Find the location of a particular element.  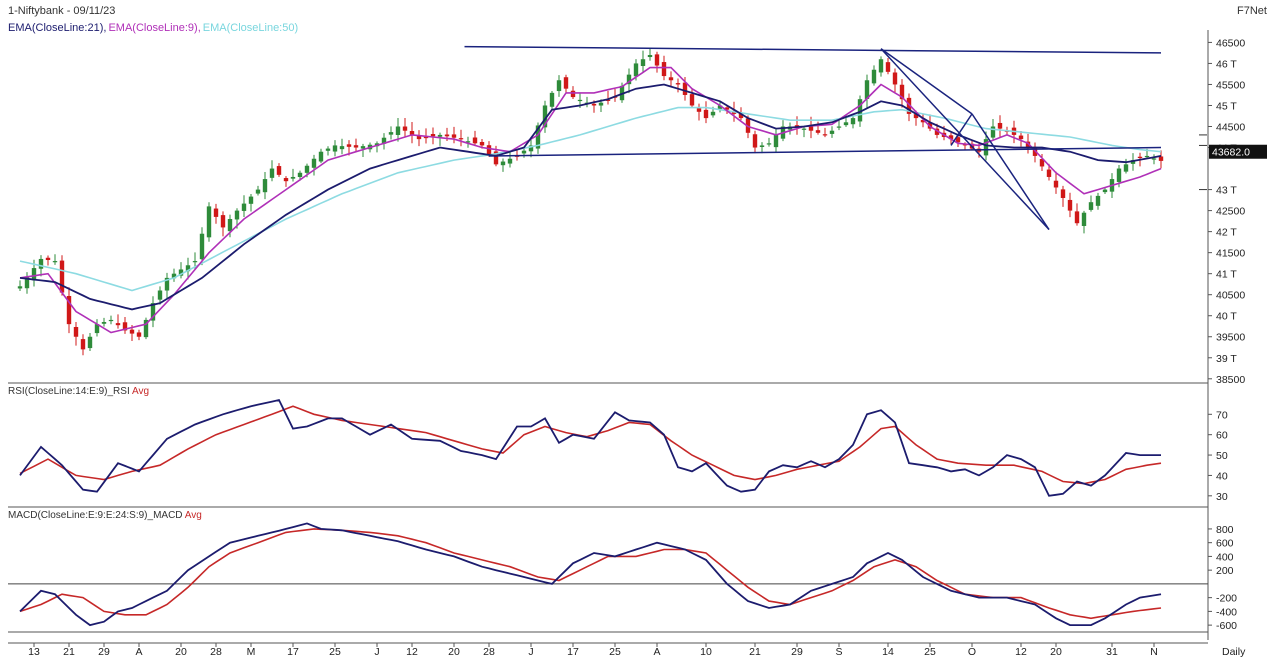

x-tick-label: 31 is located at coordinates (1112, 652).